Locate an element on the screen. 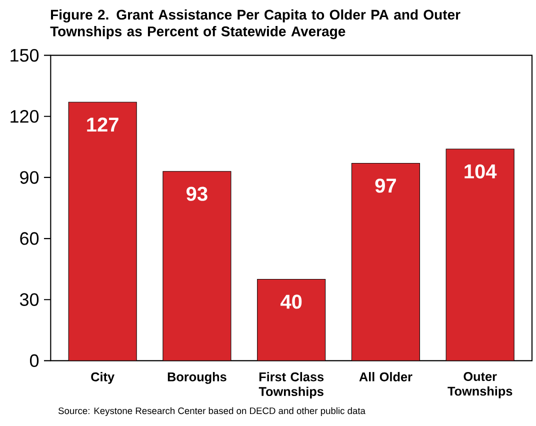 This screenshot has height=426, width=536. data-label: 93 is located at coordinates (197, 193).